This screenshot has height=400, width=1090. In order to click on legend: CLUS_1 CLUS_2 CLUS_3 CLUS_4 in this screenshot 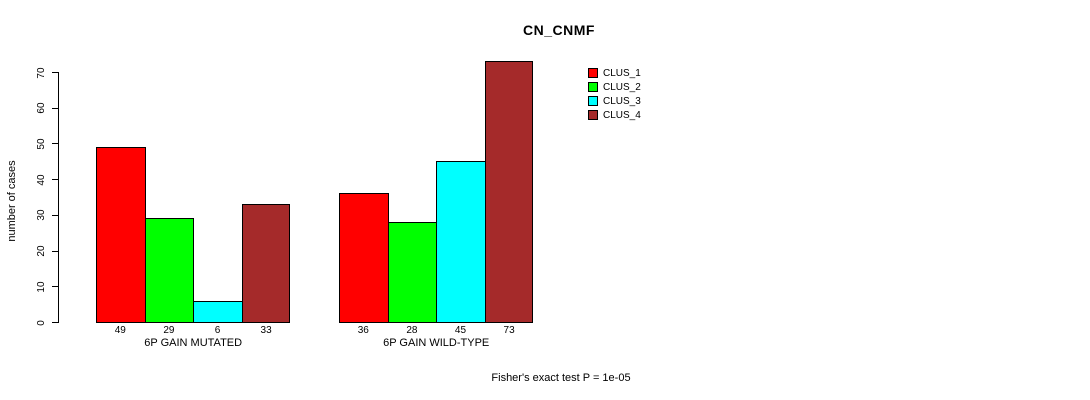, I will do `click(614, 94)`.